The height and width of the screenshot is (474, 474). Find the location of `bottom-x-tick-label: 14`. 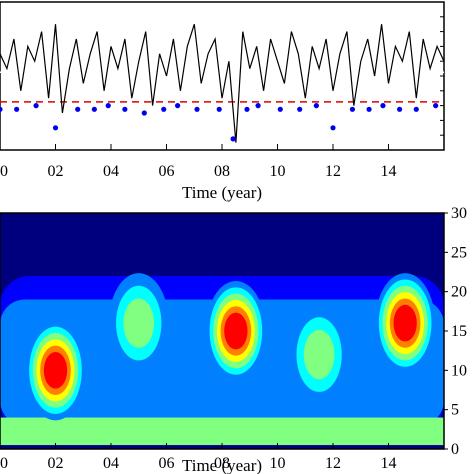

bottom-x-tick-label: 14 is located at coordinates (389, 463).